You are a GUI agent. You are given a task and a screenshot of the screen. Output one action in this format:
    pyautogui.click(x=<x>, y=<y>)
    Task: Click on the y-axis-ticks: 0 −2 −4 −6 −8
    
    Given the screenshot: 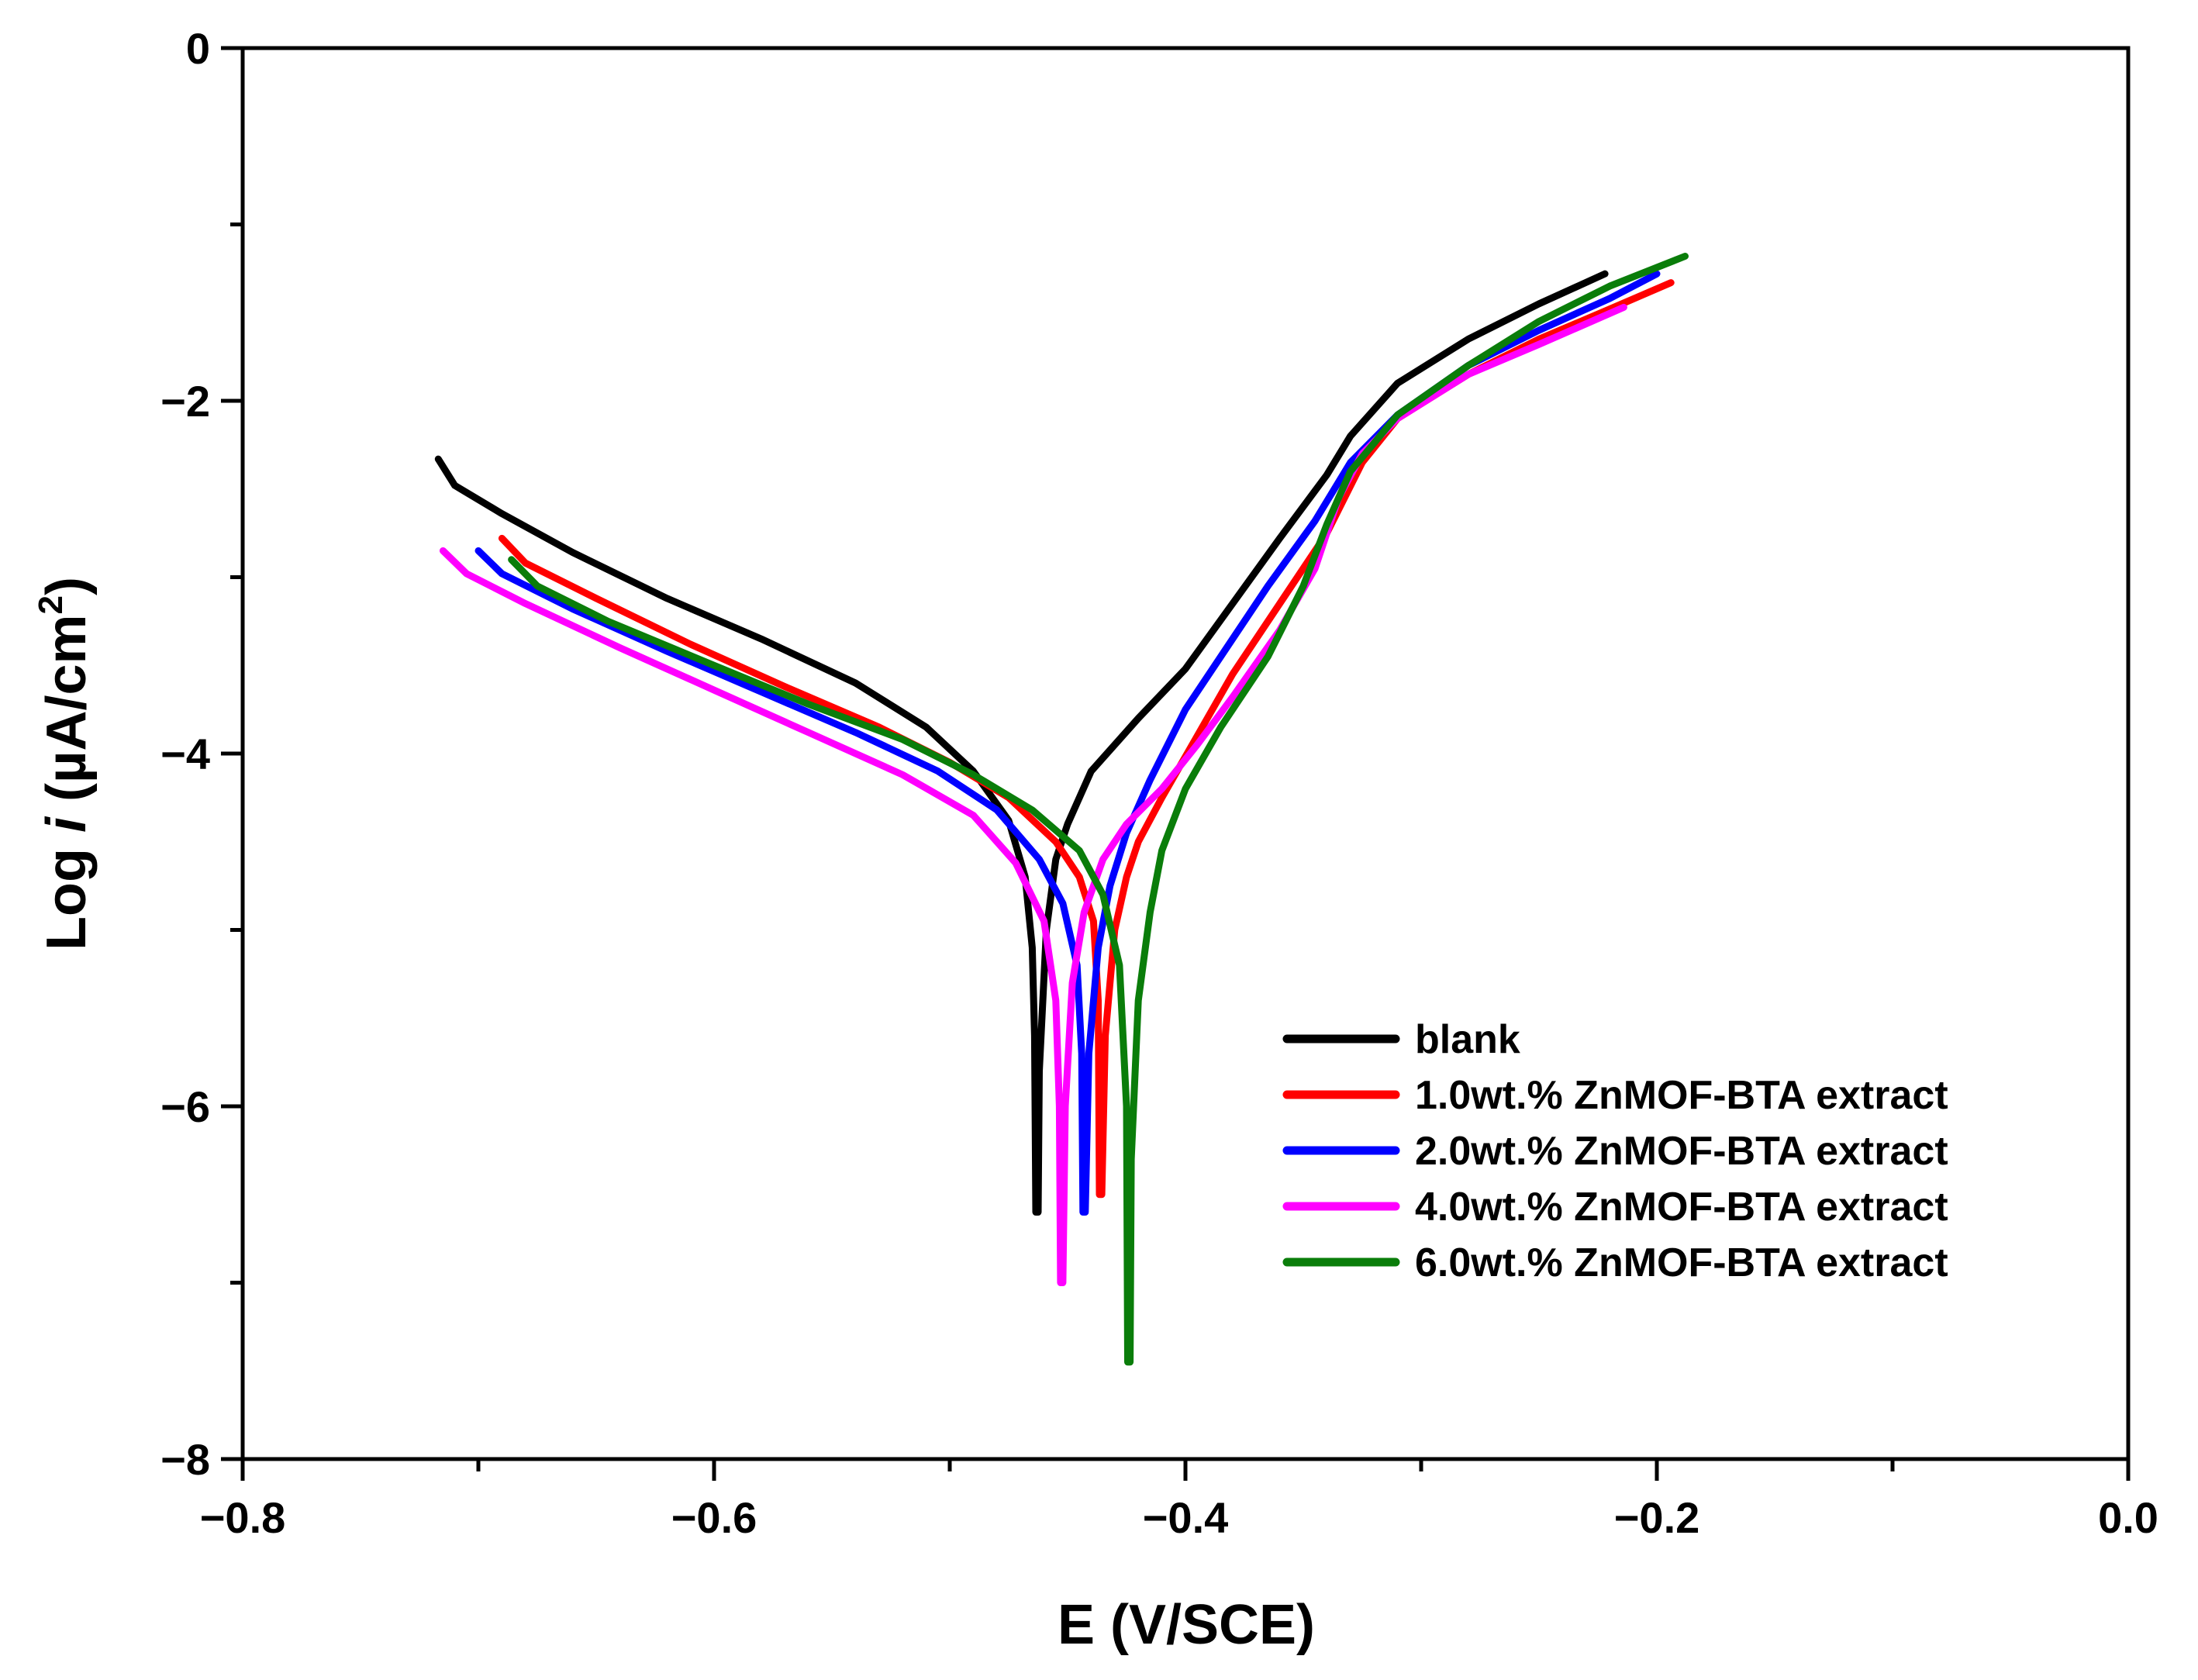 What is the action you would take?
    pyautogui.click(x=202, y=754)
    